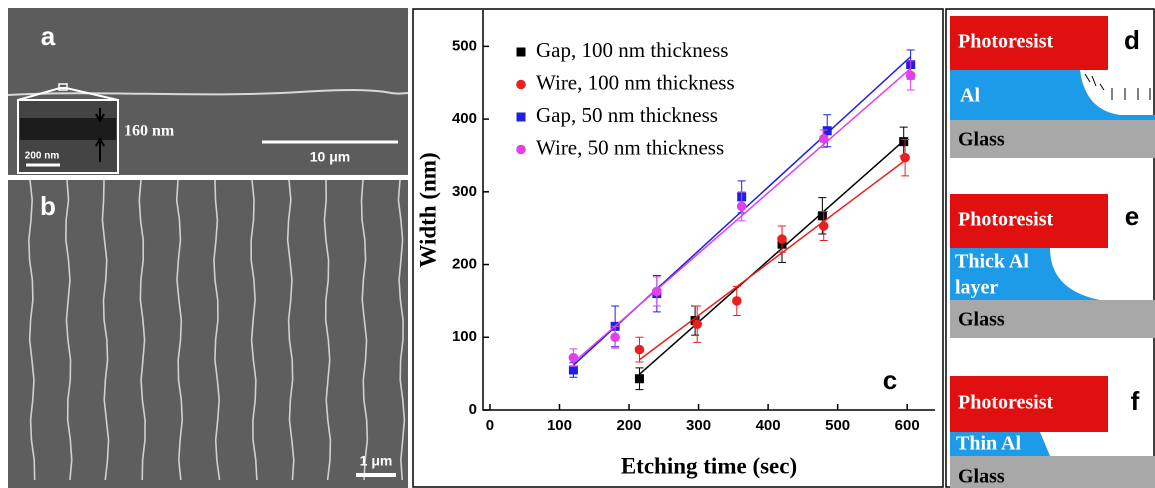  Describe the element at coordinates (976, 288) in the screenshot. I see `layer-label: layer` at that location.